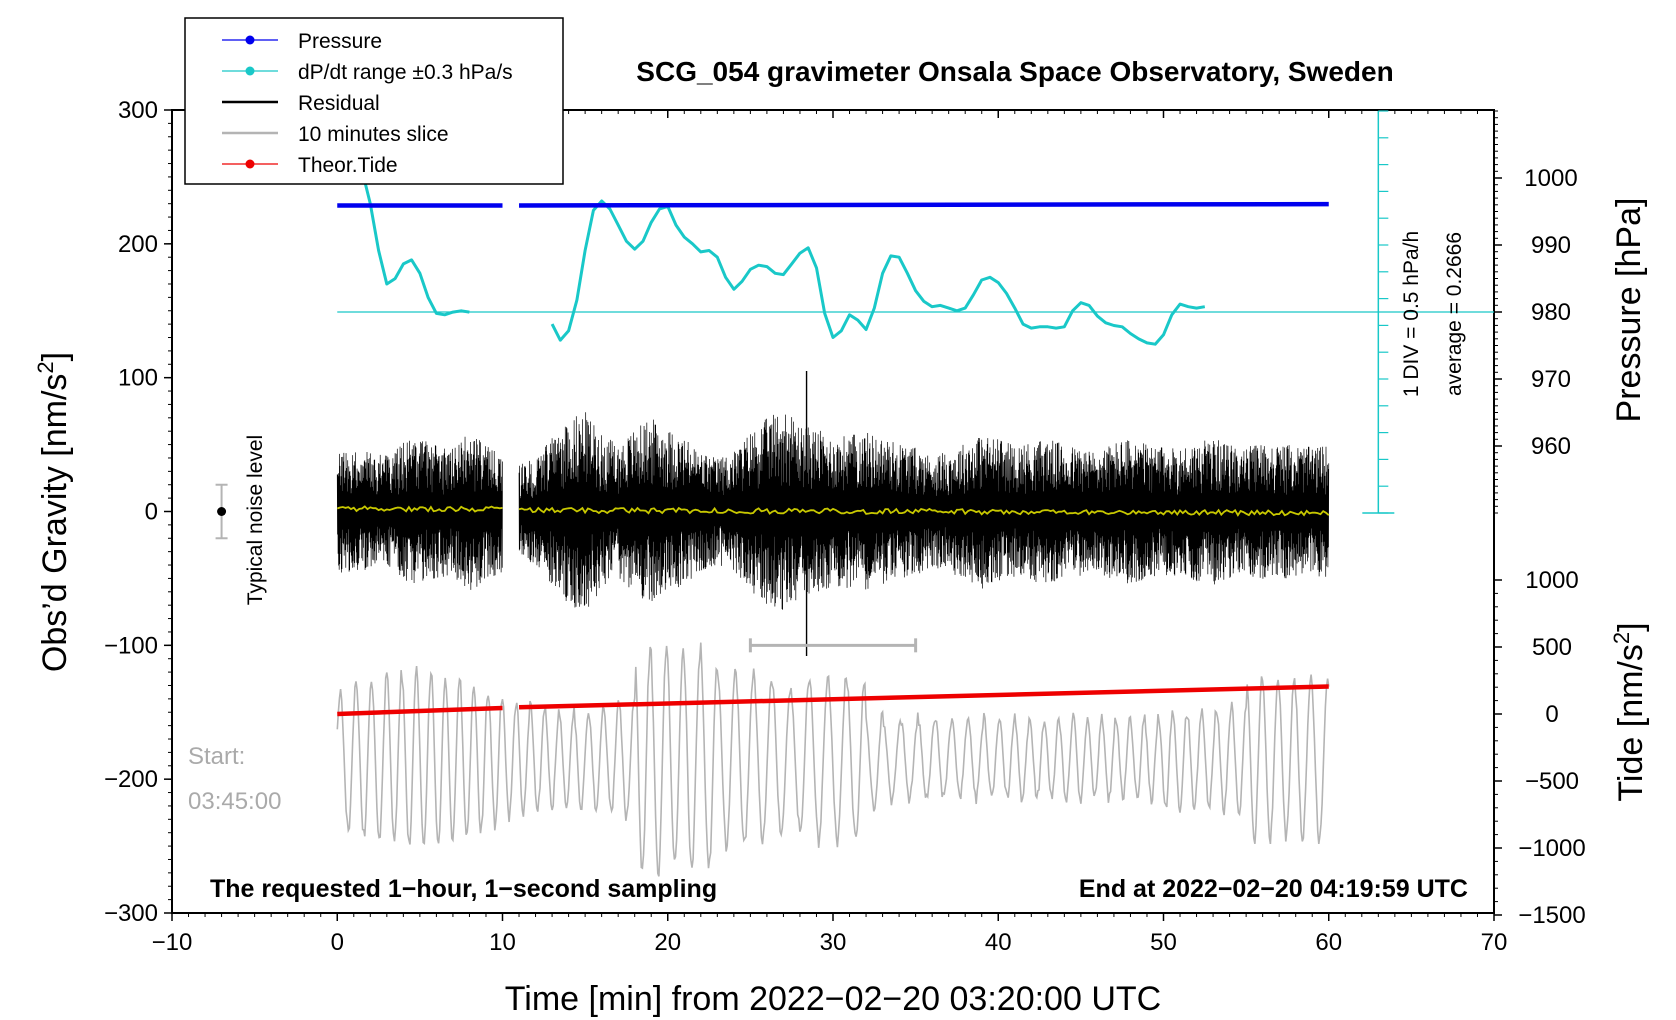 Image resolution: width=1676 pixels, height=1020 pixels. What do you see at coordinates (1631, 626) in the screenshot?
I see `tide-axis-title-end: ]` at bounding box center [1631, 626].